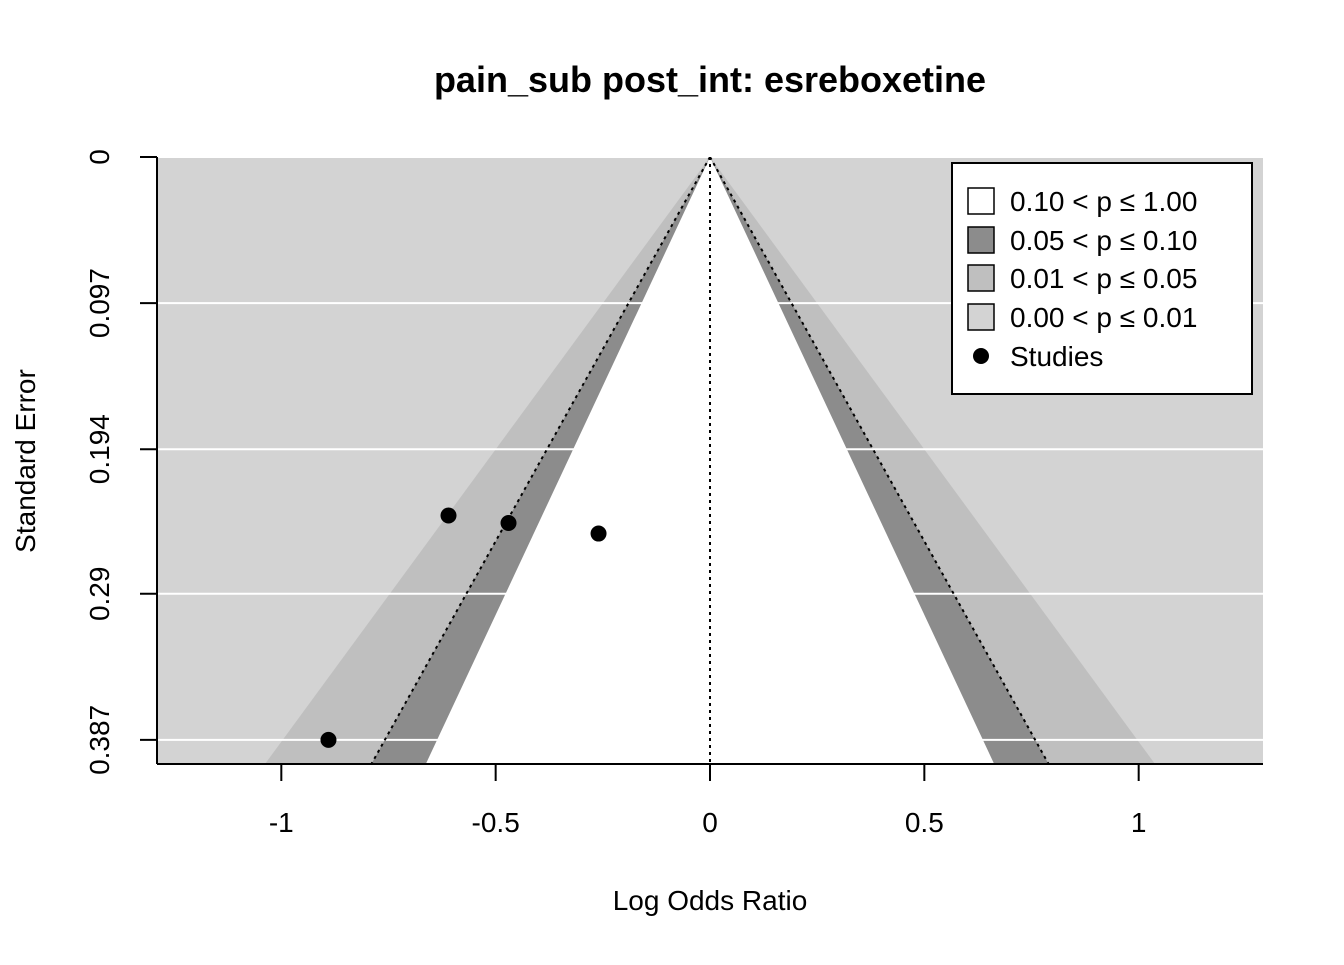 The image size is (1344, 965). Describe the element at coordinates (281, 822) in the screenshot. I see `x-tick-label: -1` at that location.